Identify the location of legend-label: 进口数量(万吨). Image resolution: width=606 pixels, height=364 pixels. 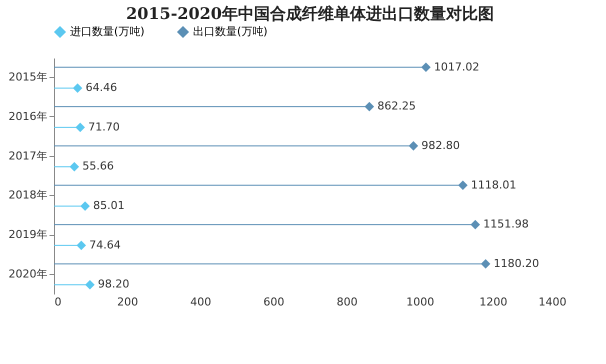
(107, 31).